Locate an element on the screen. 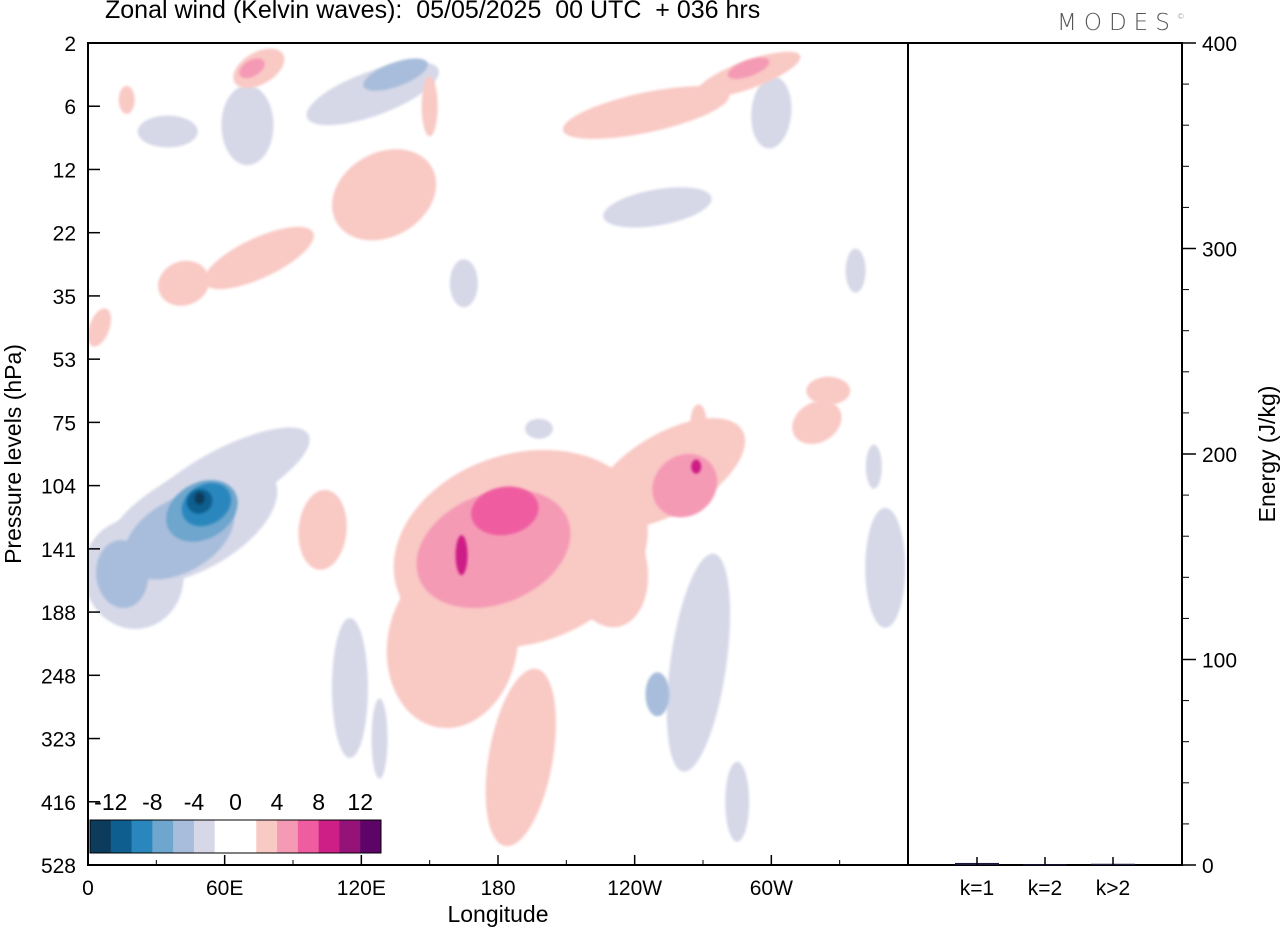  energy-category-label: k=2 is located at coordinates (1045, 888).